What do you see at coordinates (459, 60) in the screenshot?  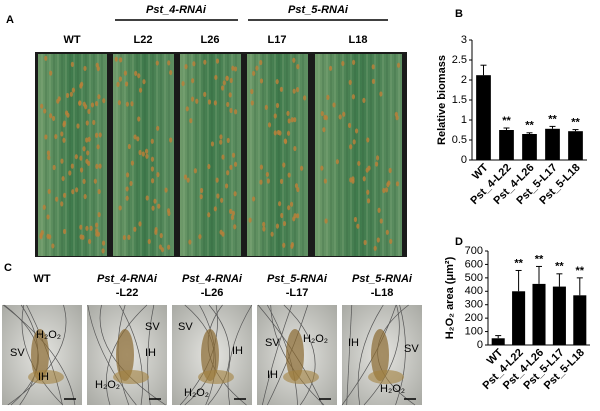 I see `y-tick-label: 2.5` at bounding box center [459, 60].